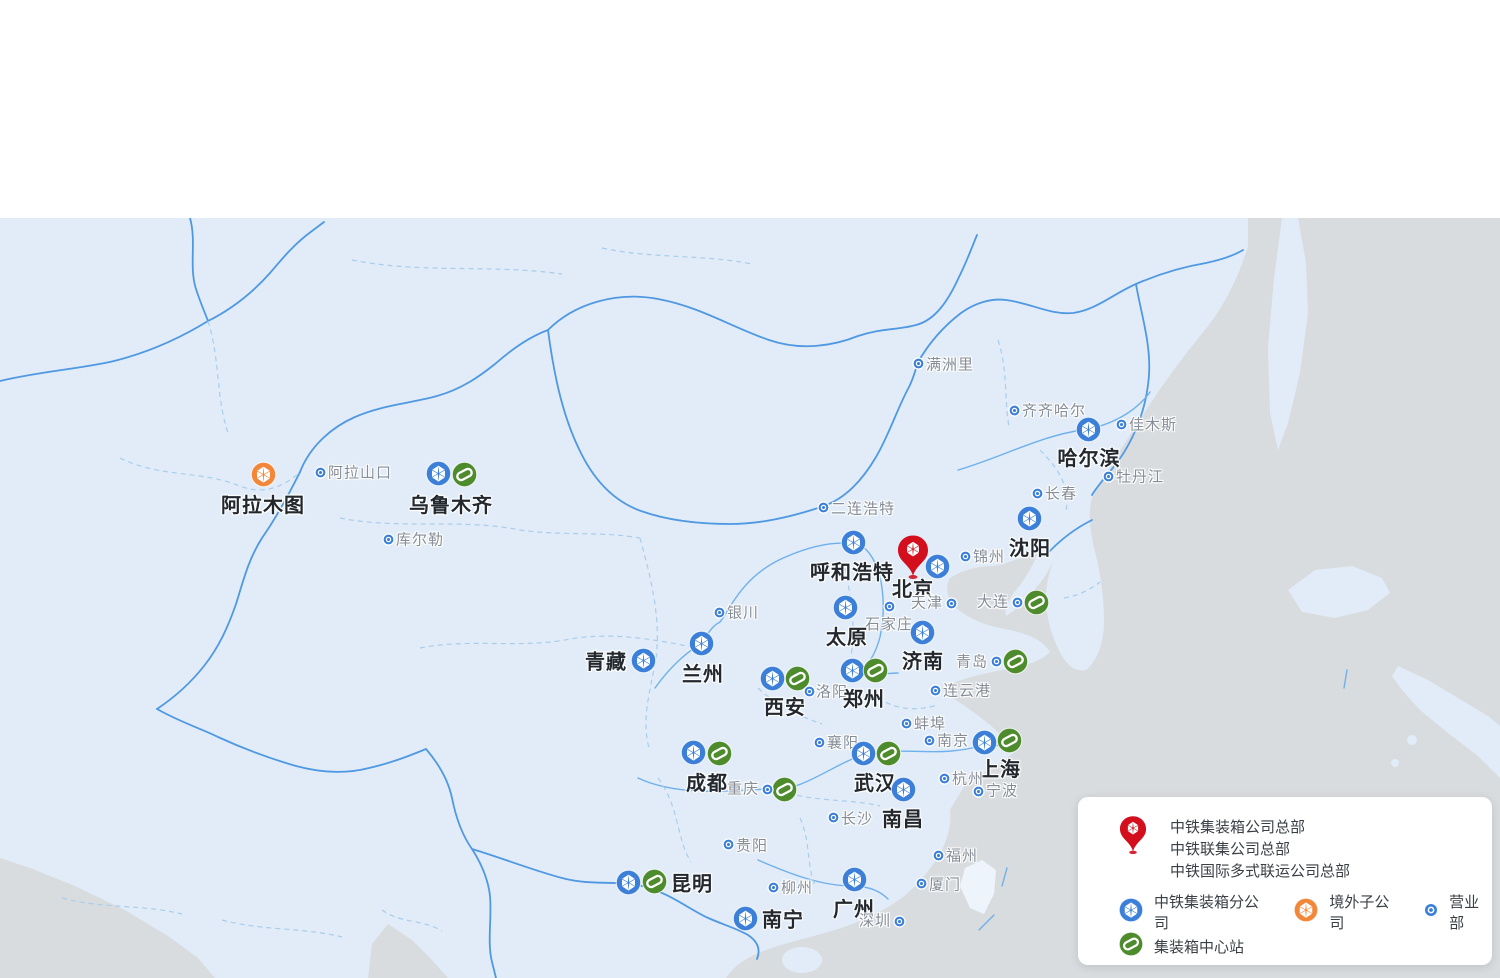  I want to click on legend-center-label: 集装箱中心站, so click(1199, 947).